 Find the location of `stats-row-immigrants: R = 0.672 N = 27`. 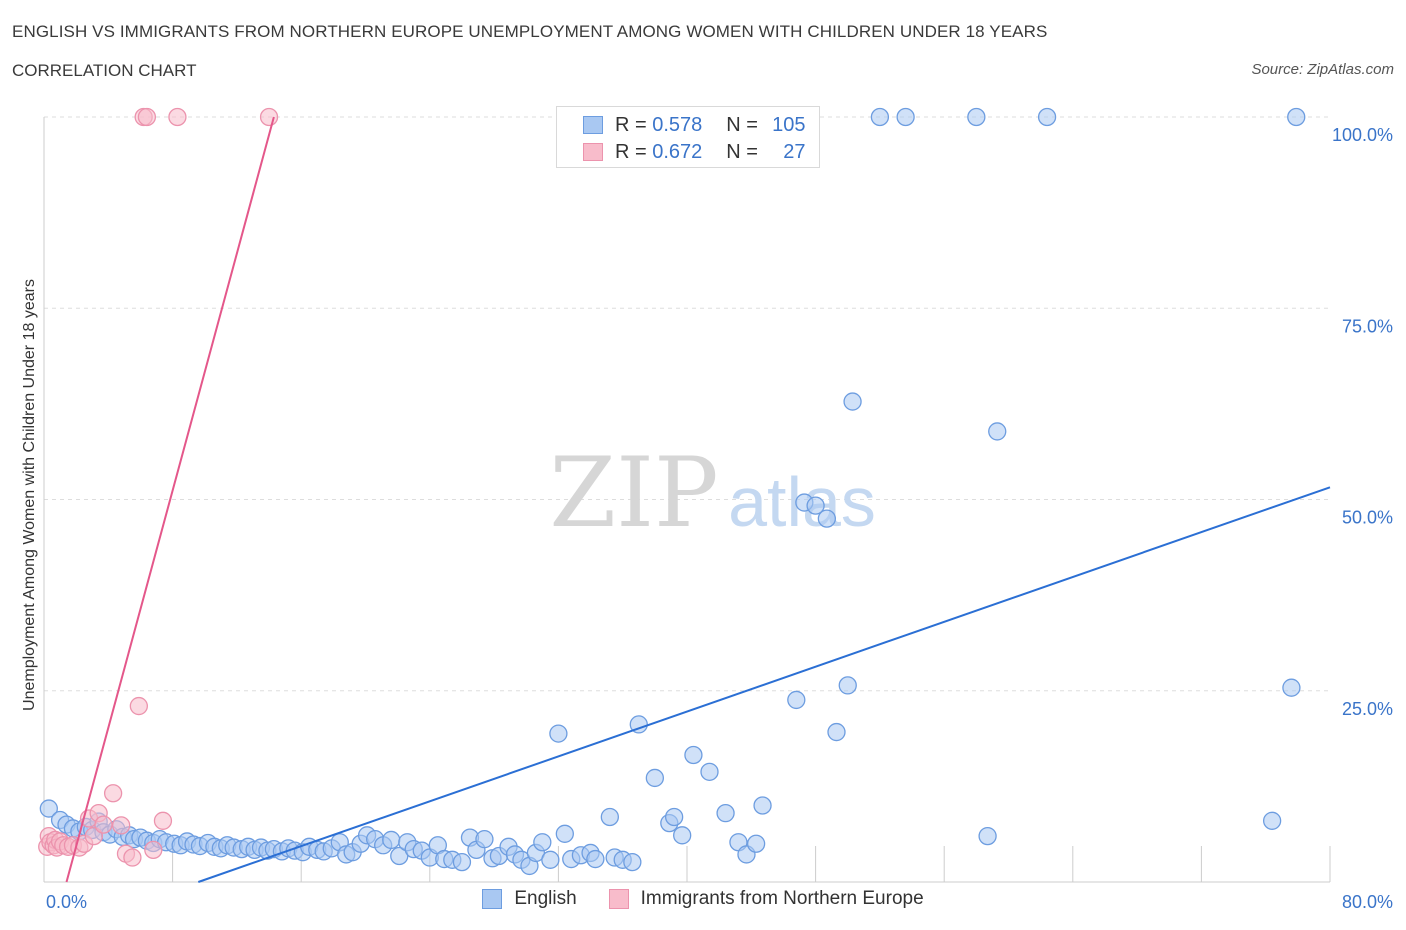

stats-row-immigrants: R = 0.672 N = 27 is located at coordinates (694, 152).